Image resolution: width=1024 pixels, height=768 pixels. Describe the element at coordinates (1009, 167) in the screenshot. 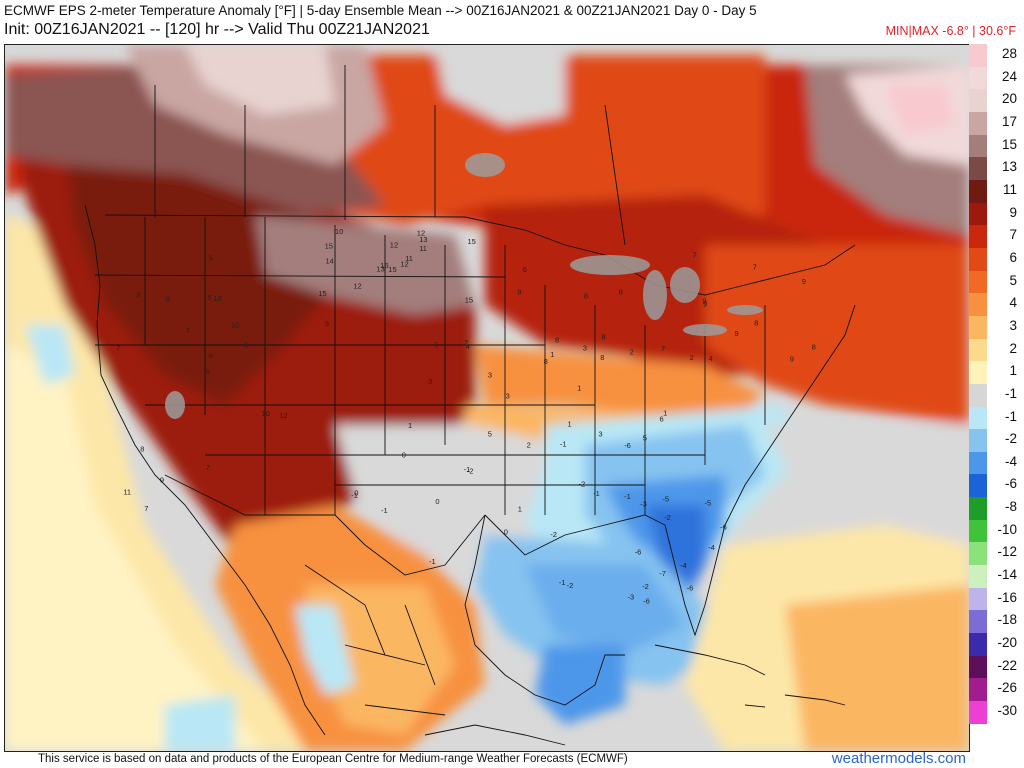

I see `legend-label: 13` at that location.